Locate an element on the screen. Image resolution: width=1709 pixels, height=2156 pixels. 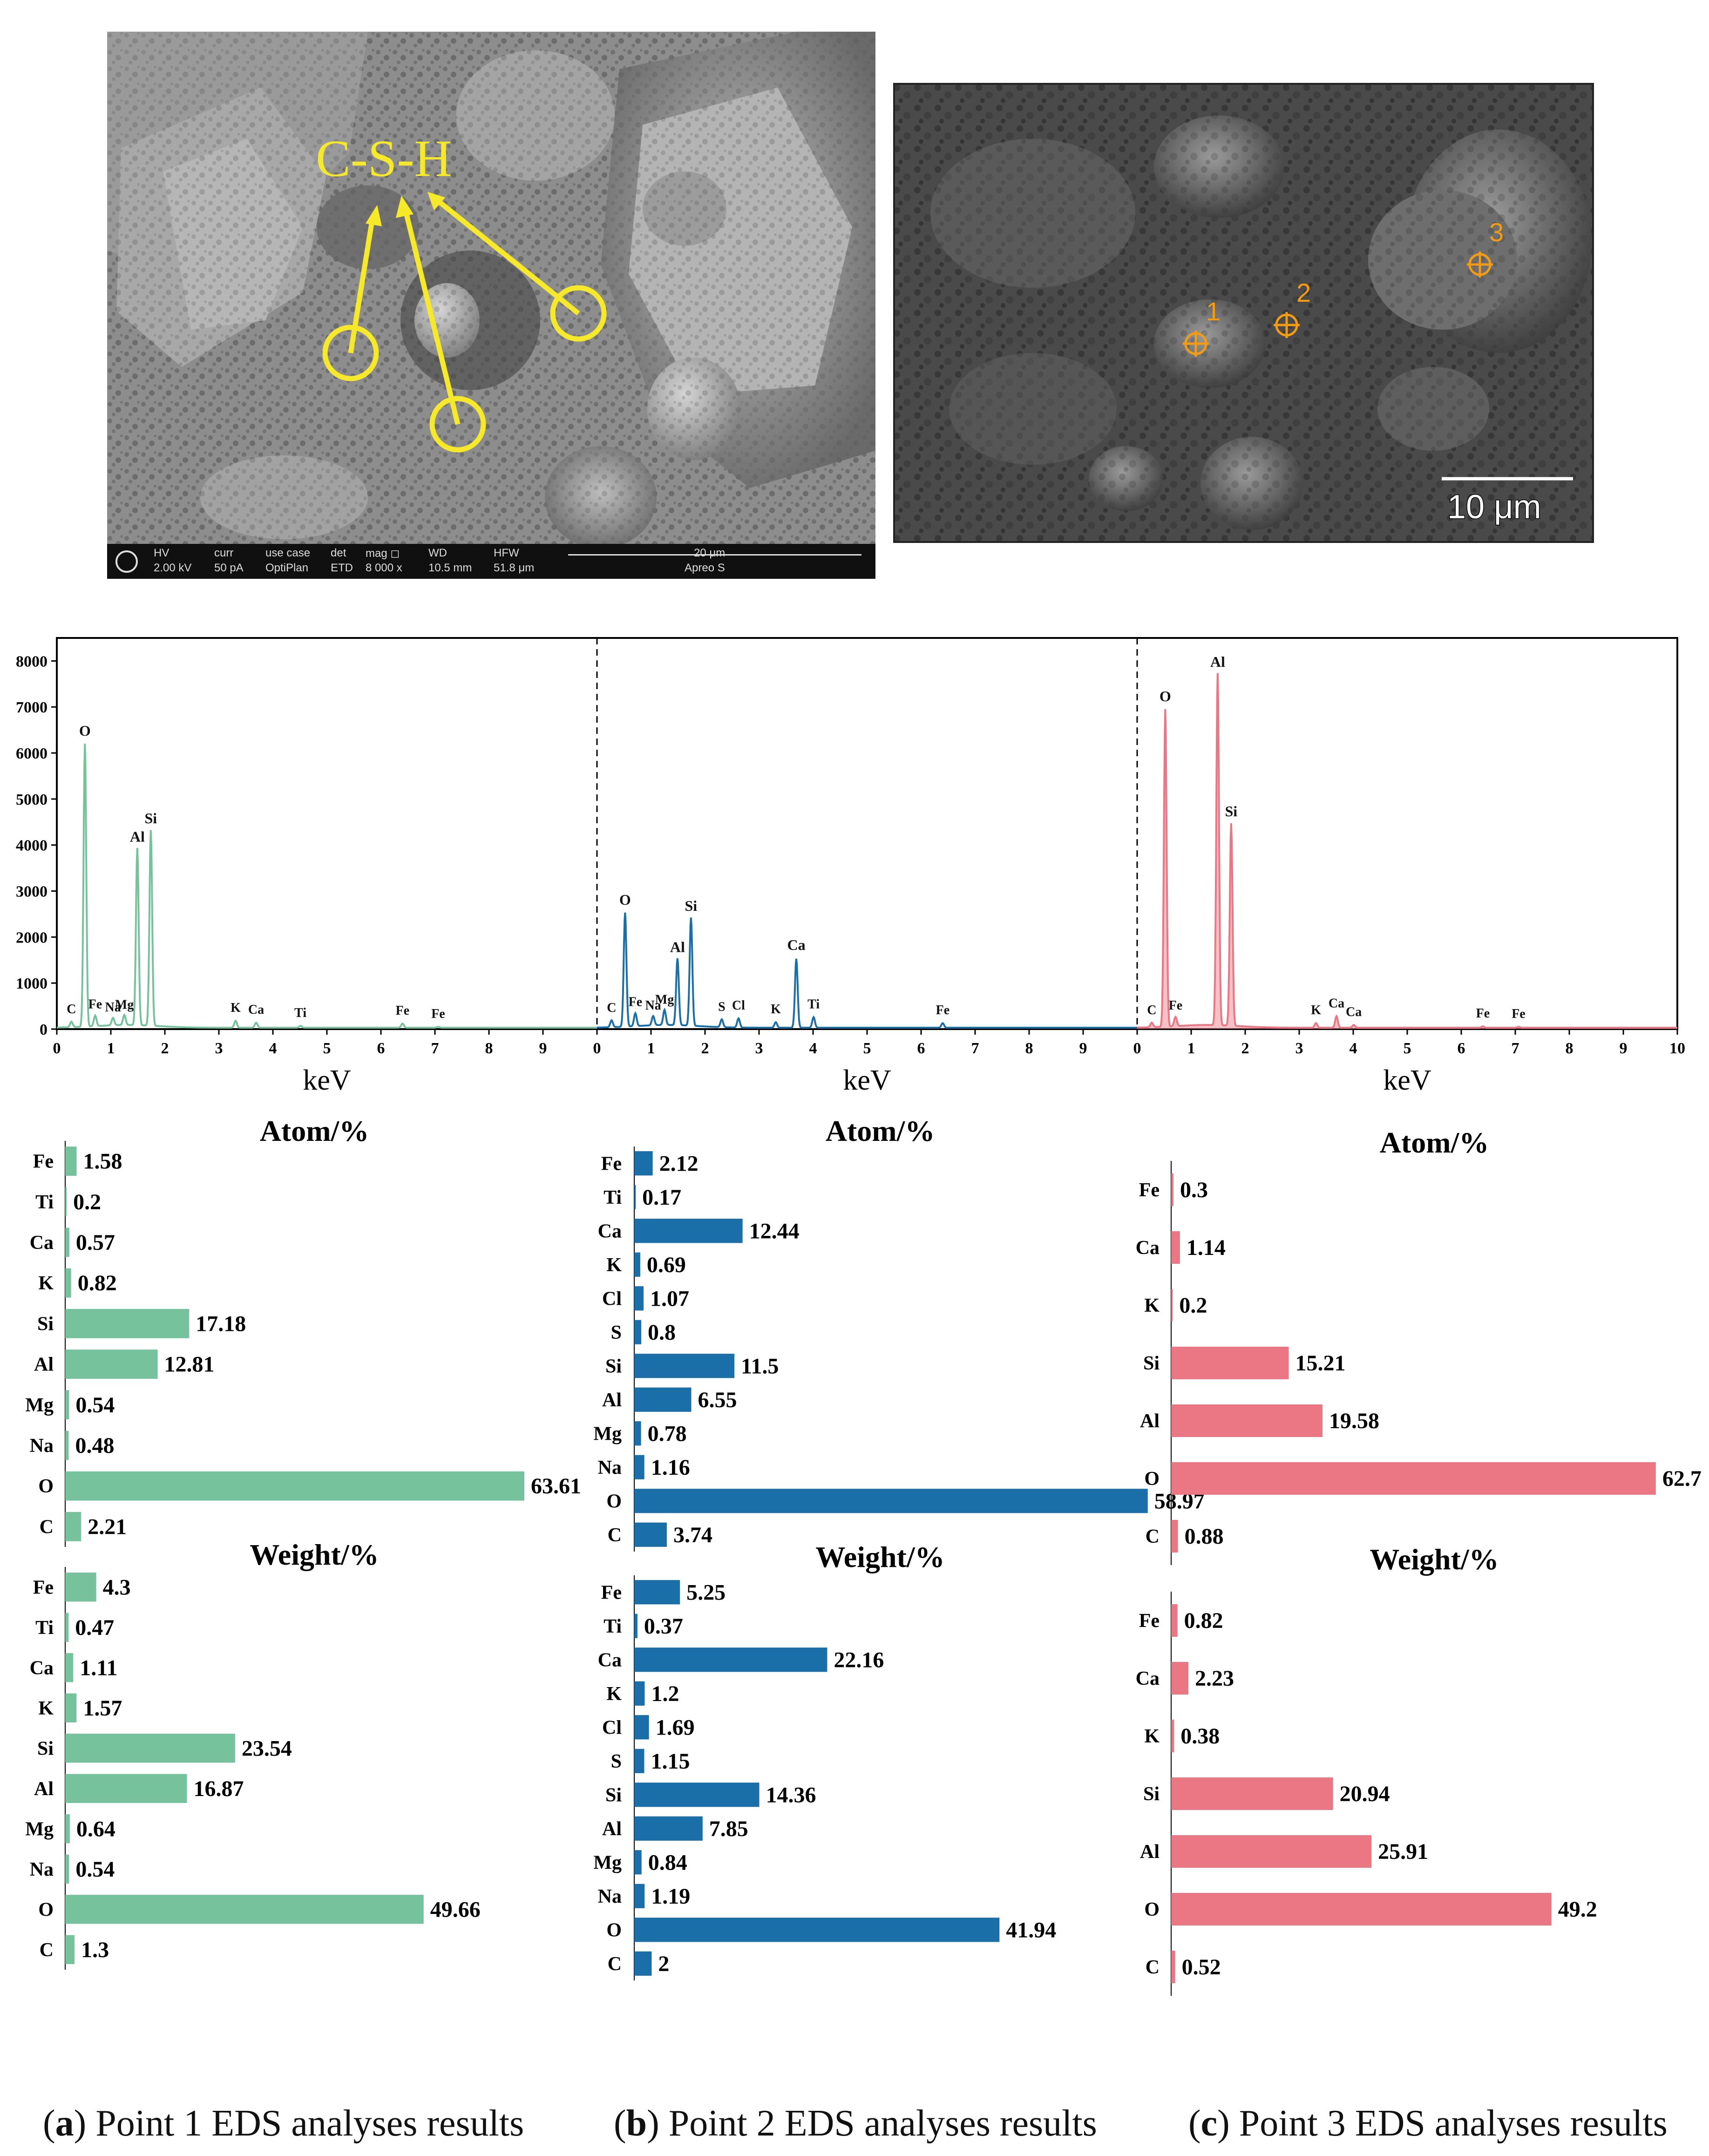
info-instrument: Apreo S is located at coordinates (705, 568).